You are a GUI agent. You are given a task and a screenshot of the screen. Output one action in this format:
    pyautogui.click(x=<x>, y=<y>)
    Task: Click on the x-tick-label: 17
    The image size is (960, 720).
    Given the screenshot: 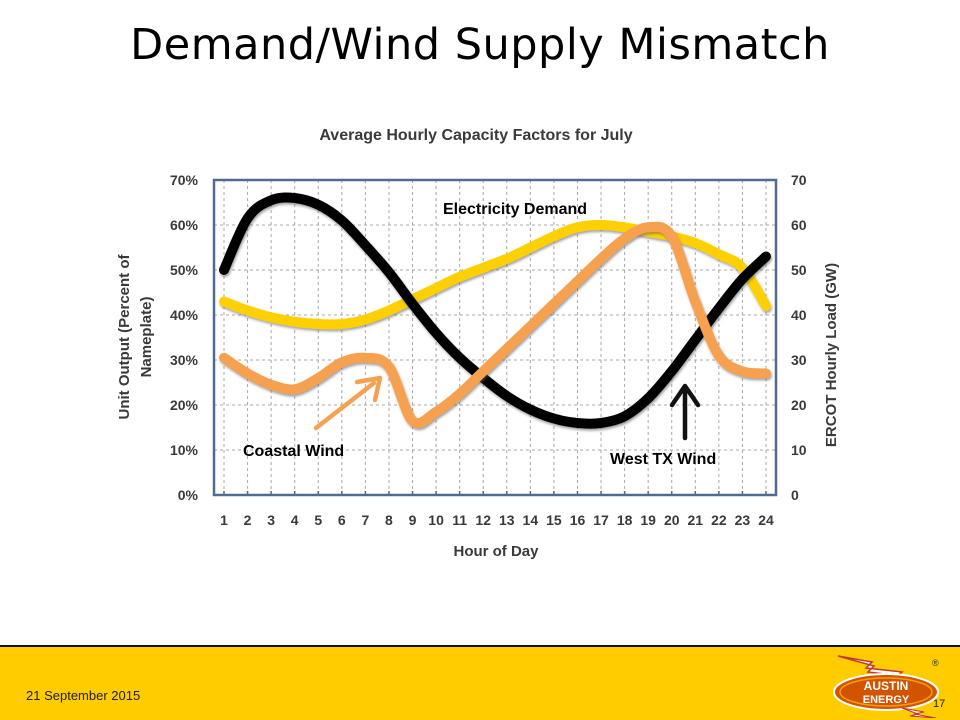 What is the action you would take?
    pyautogui.click(x=601, y=520)
    